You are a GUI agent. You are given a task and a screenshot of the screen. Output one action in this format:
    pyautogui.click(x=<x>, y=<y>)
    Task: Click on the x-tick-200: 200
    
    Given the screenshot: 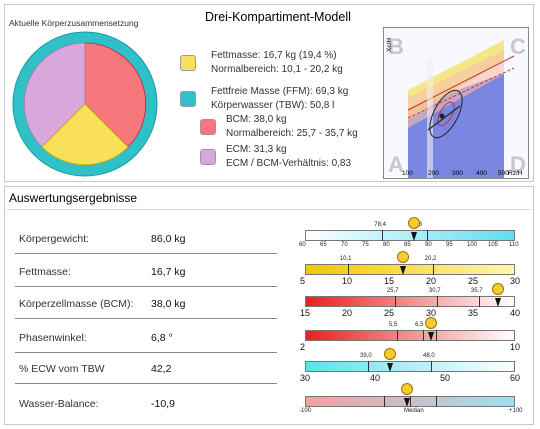 What is the action you would take?
    pyautogui.click(x=433, y=173)
    